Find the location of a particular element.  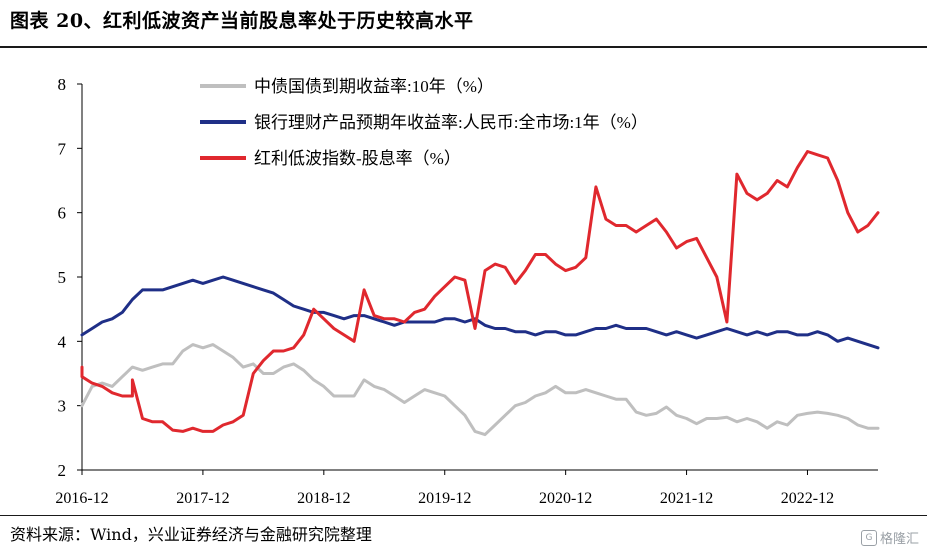

legend-label-3: 红利低波指数-股息率（%） is located at coordinates (357, 158).